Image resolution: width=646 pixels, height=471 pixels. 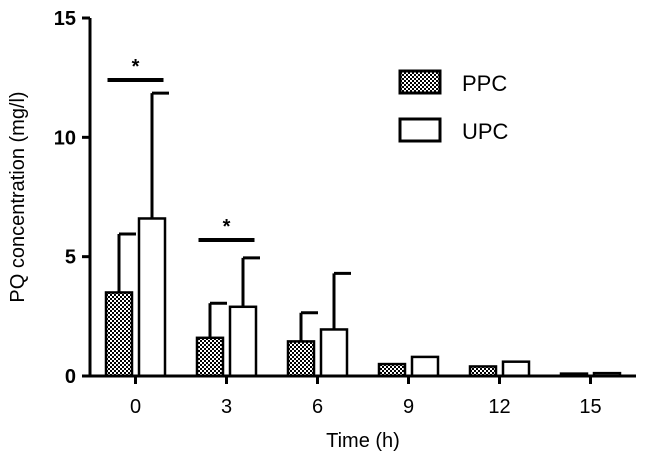 I want to click on y-tick-label: 0, so click(x=70, y=377).